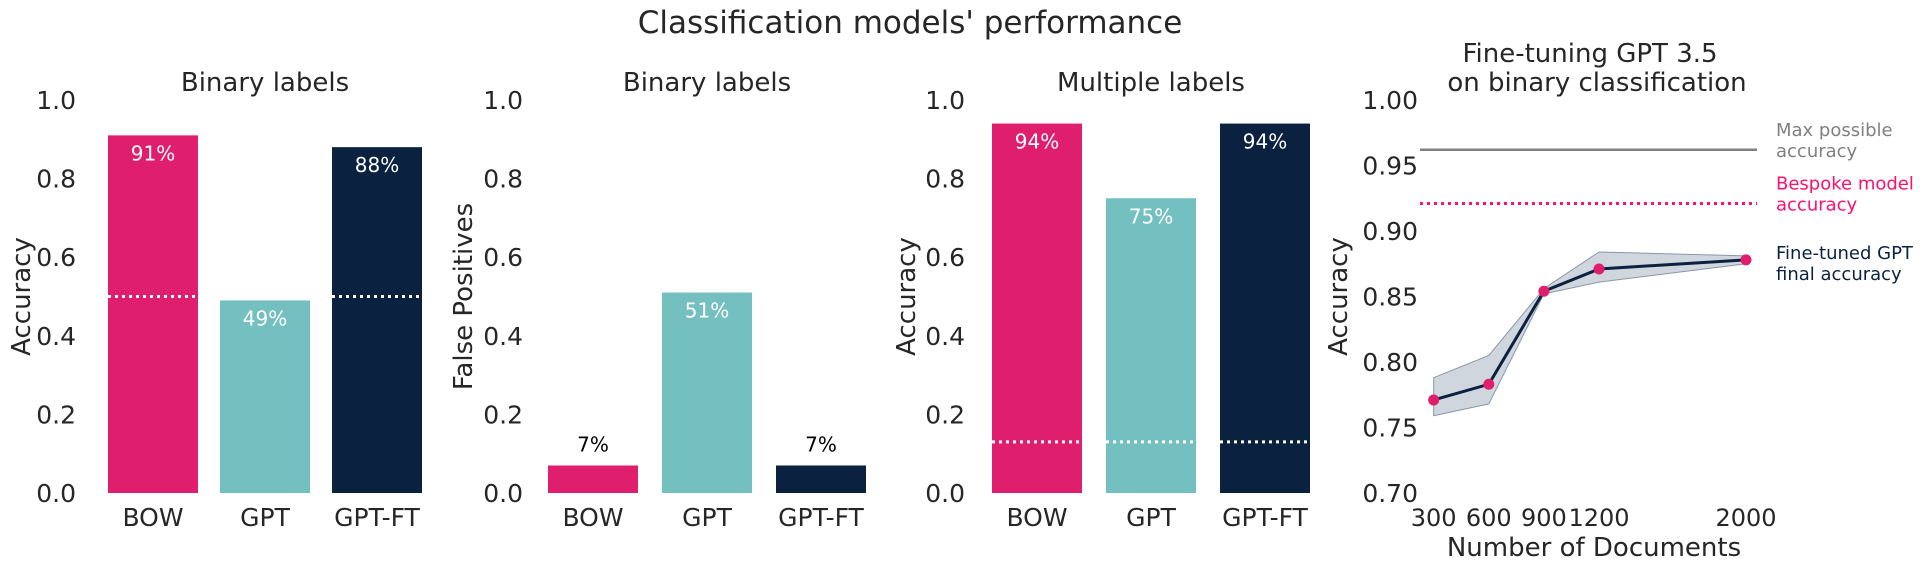 The height and width of the screenshot is (570, 1925). What do you see at coordinates (1434, 518) in the screenshot?
I see `x-tick-label: 300` at bounding box center [1434, 518].